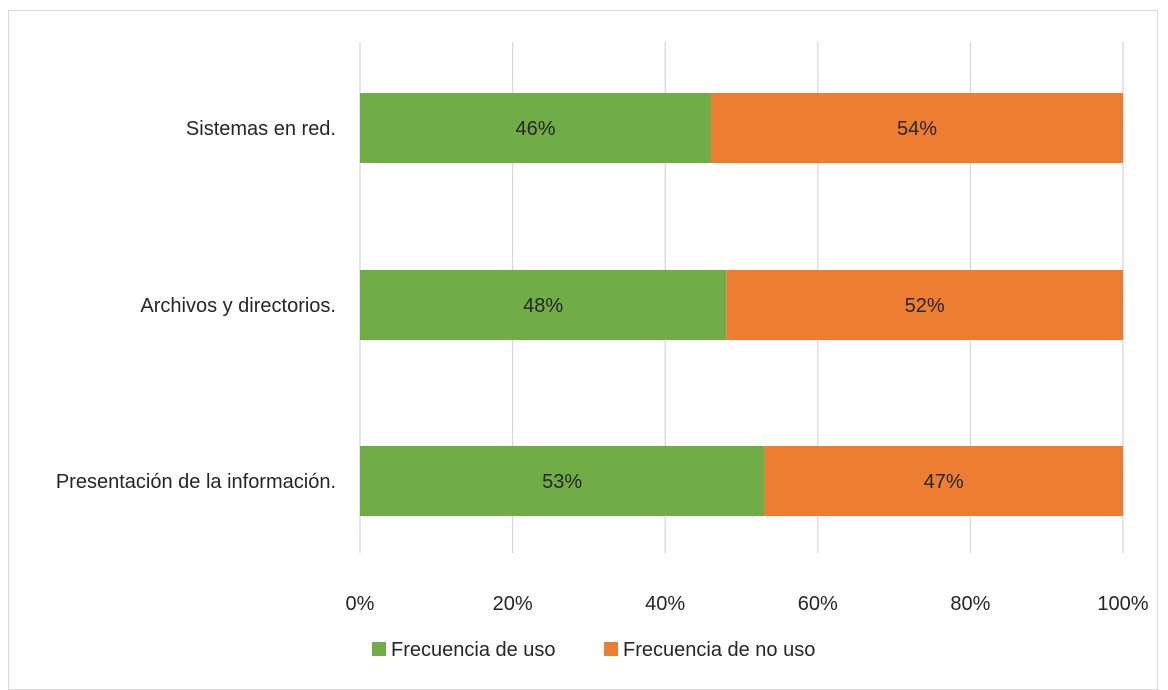  I want to click on legend-label: Frecuencia de uso, so click(473, 650).